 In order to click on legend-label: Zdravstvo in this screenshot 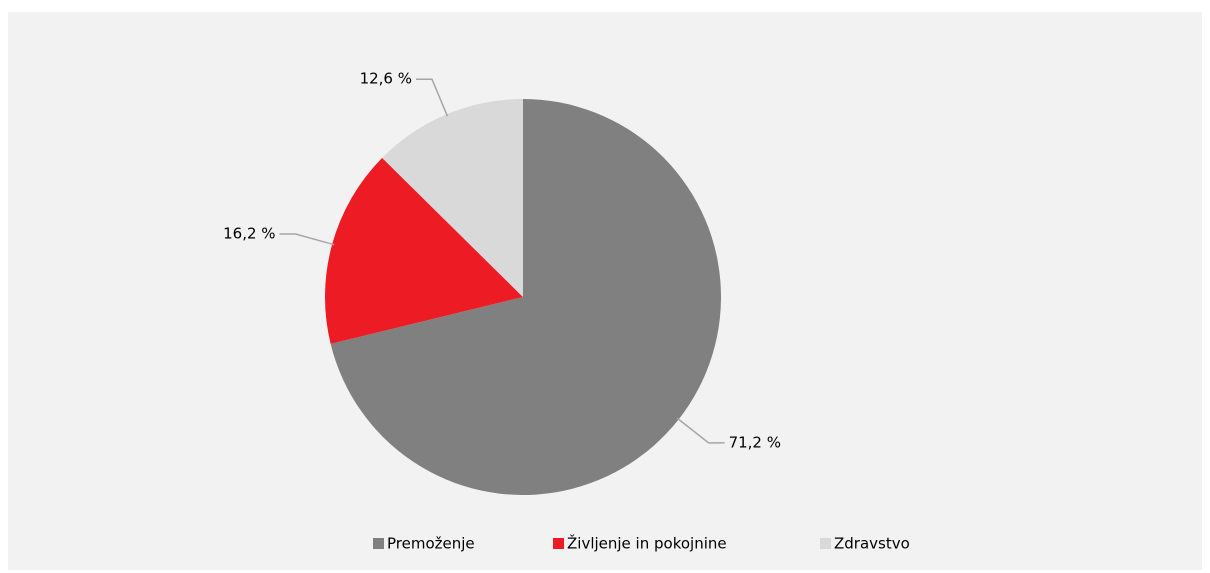, I will do `click(872, 544)`.